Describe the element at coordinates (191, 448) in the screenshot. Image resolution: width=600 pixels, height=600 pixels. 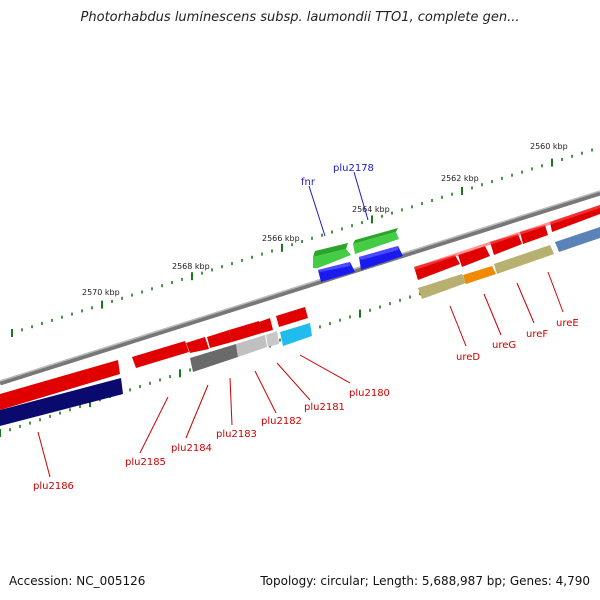
I see `gene-label-plu2184: plu2184` at that location.